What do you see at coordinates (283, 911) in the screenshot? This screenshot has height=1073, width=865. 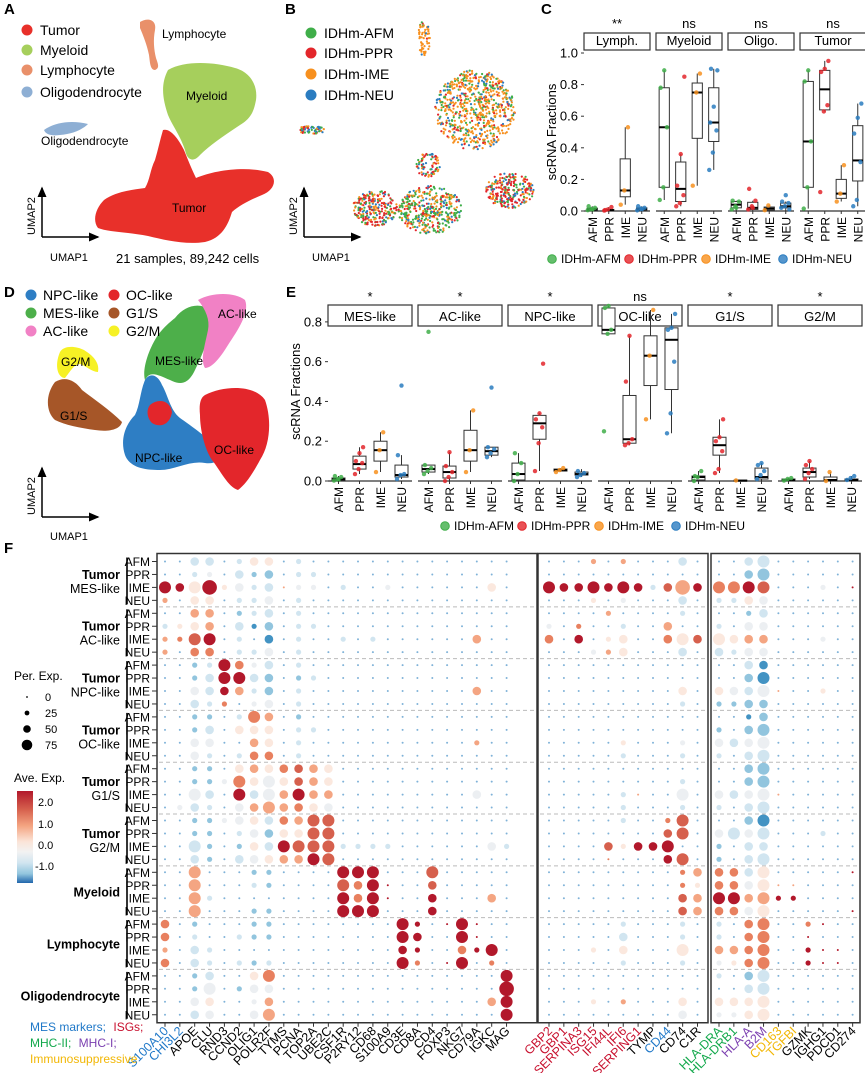 I see `dot-tyms` at bounding box center [283, 911].